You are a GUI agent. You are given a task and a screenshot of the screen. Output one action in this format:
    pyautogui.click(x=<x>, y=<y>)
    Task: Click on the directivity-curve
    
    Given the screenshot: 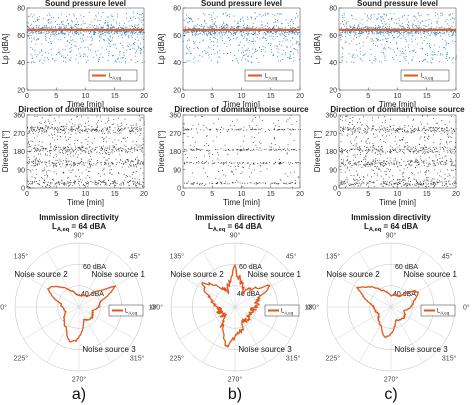 What is the action you would take?
    pyautogui.click(x=236, y=306)
    